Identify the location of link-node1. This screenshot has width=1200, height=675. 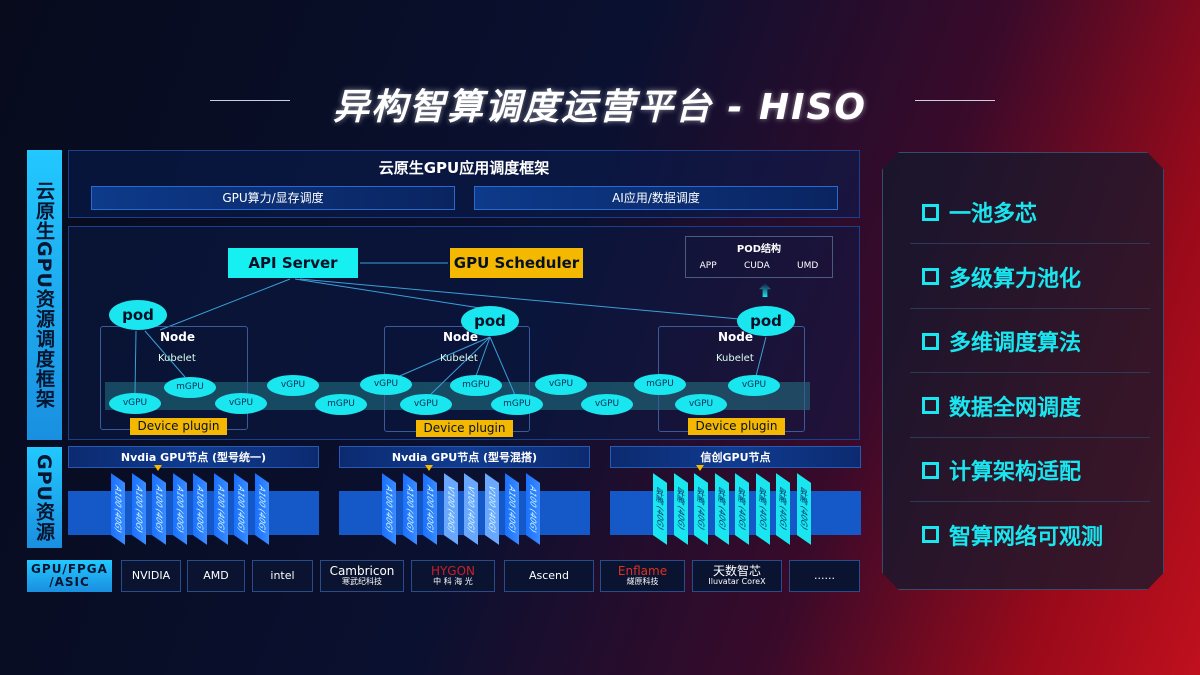
(225, 304).